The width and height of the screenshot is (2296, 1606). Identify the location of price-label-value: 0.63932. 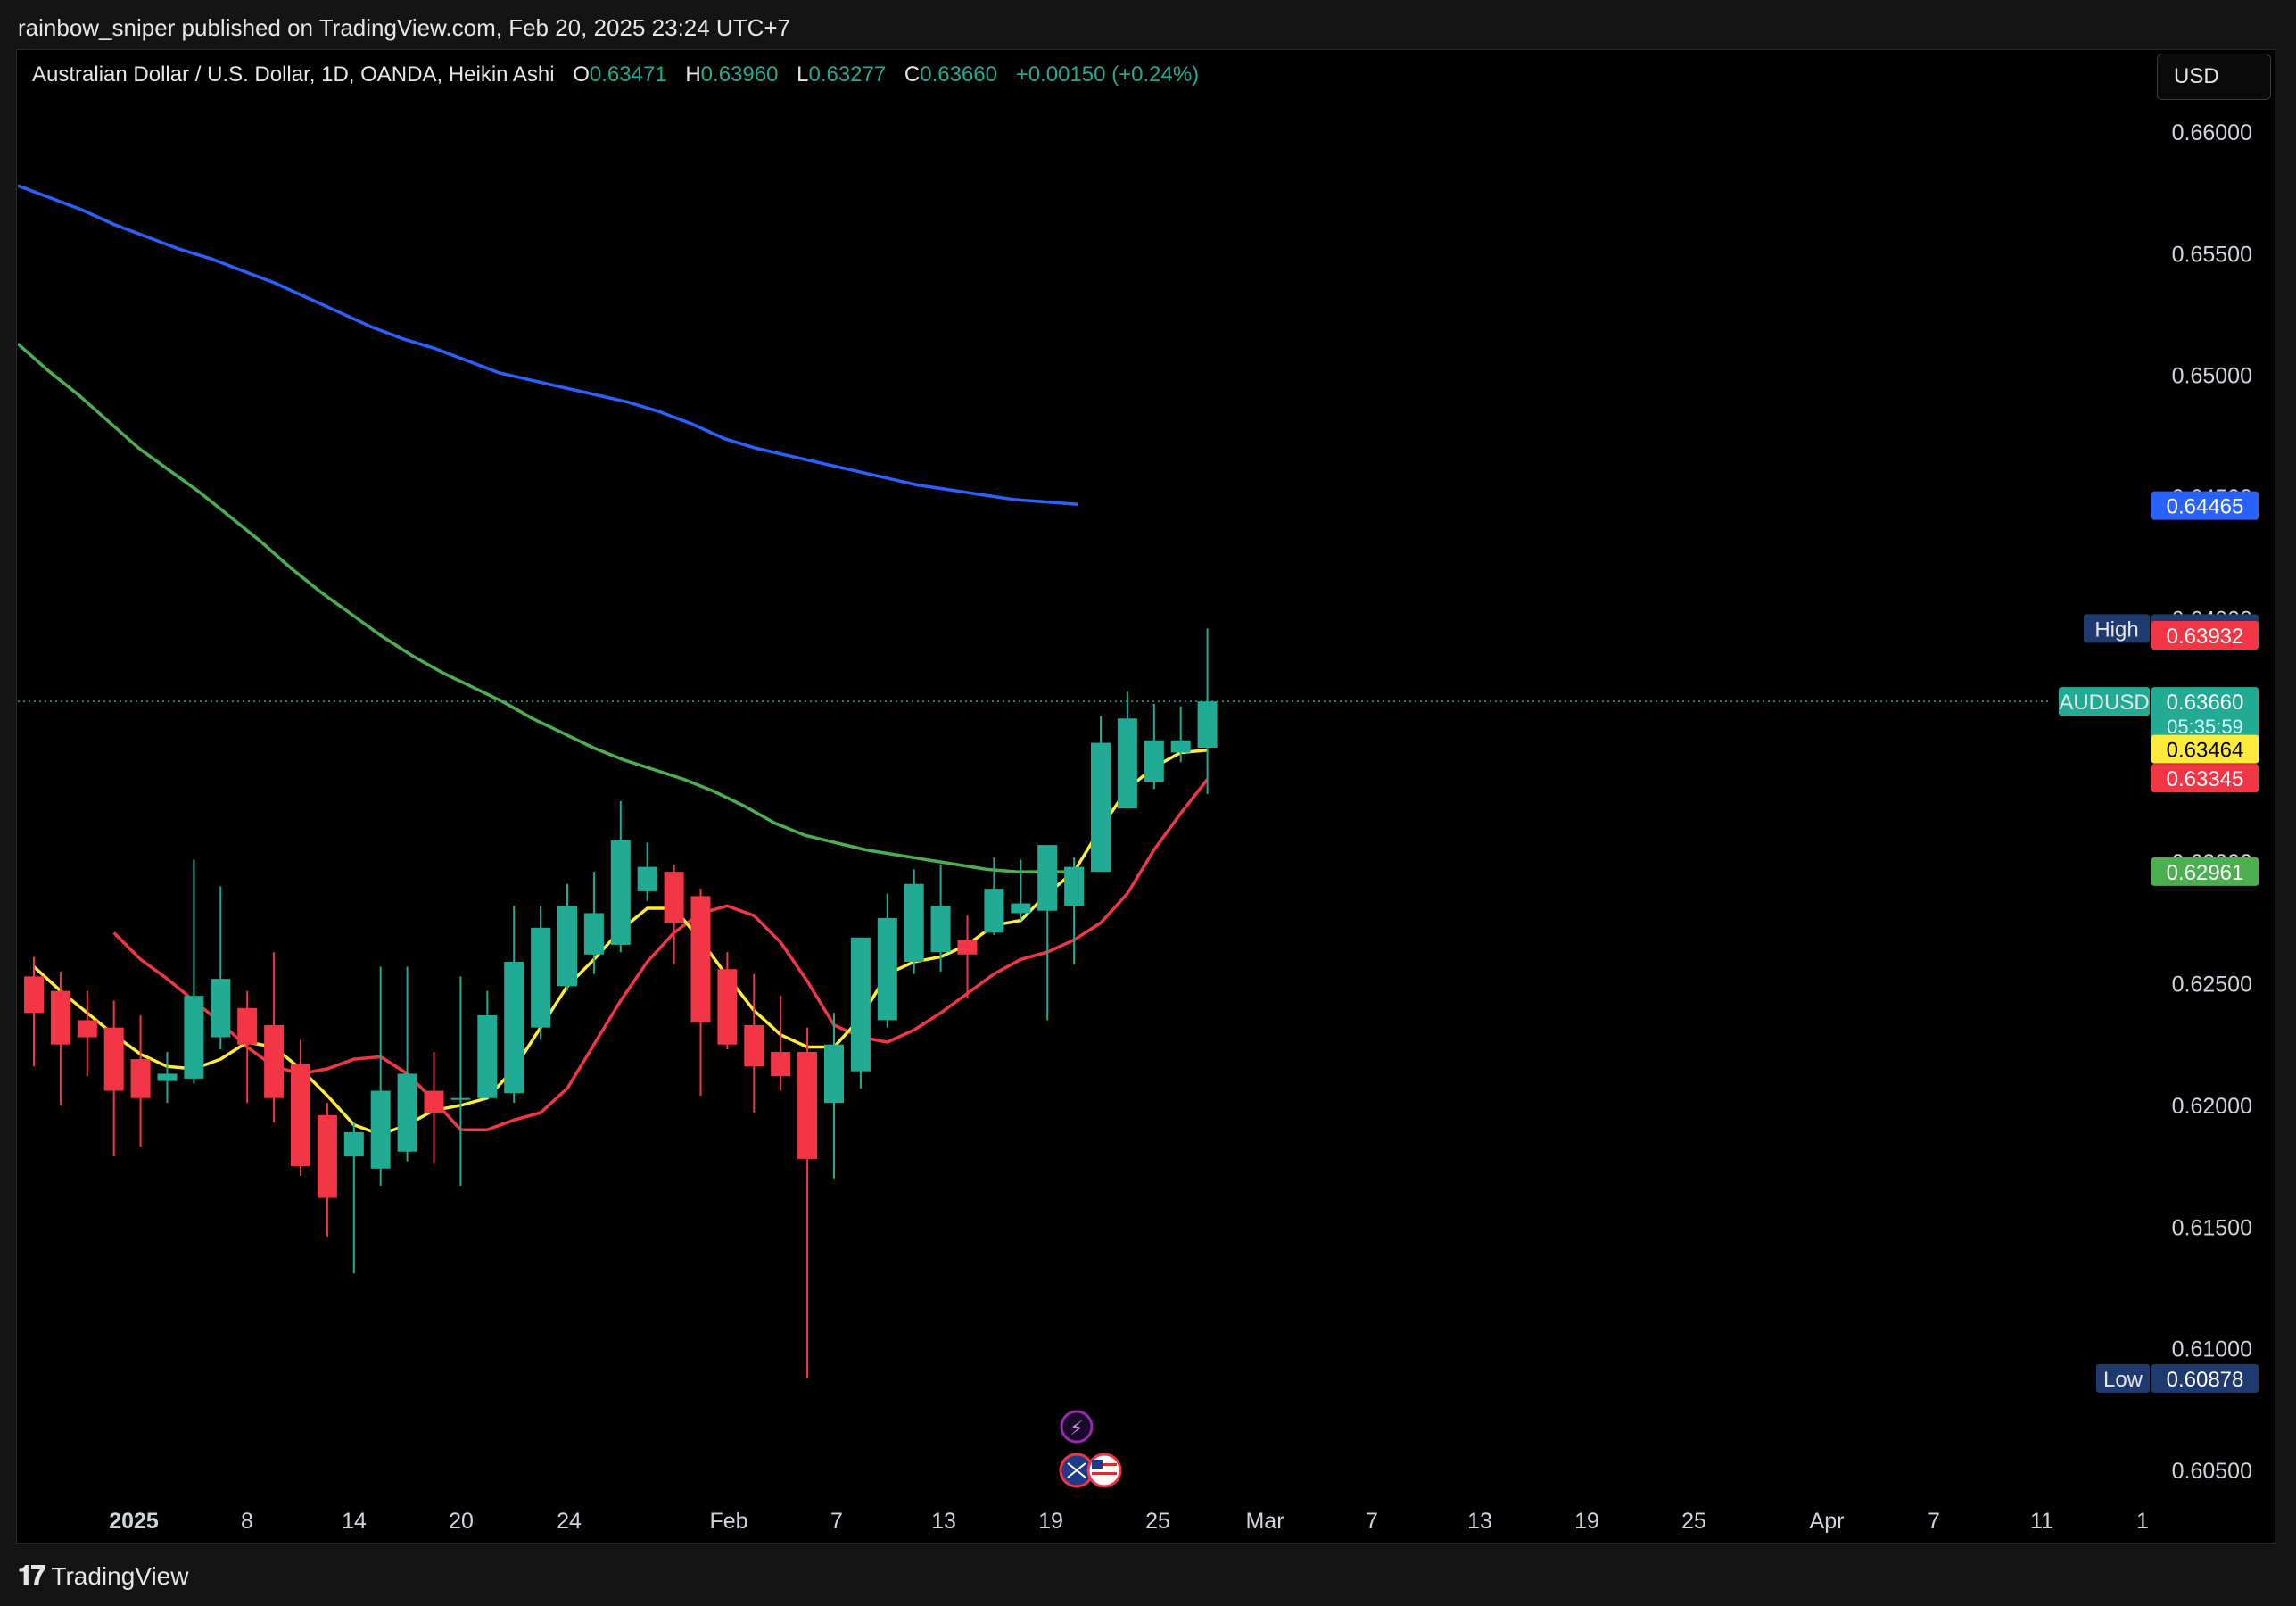
(2205, 637).